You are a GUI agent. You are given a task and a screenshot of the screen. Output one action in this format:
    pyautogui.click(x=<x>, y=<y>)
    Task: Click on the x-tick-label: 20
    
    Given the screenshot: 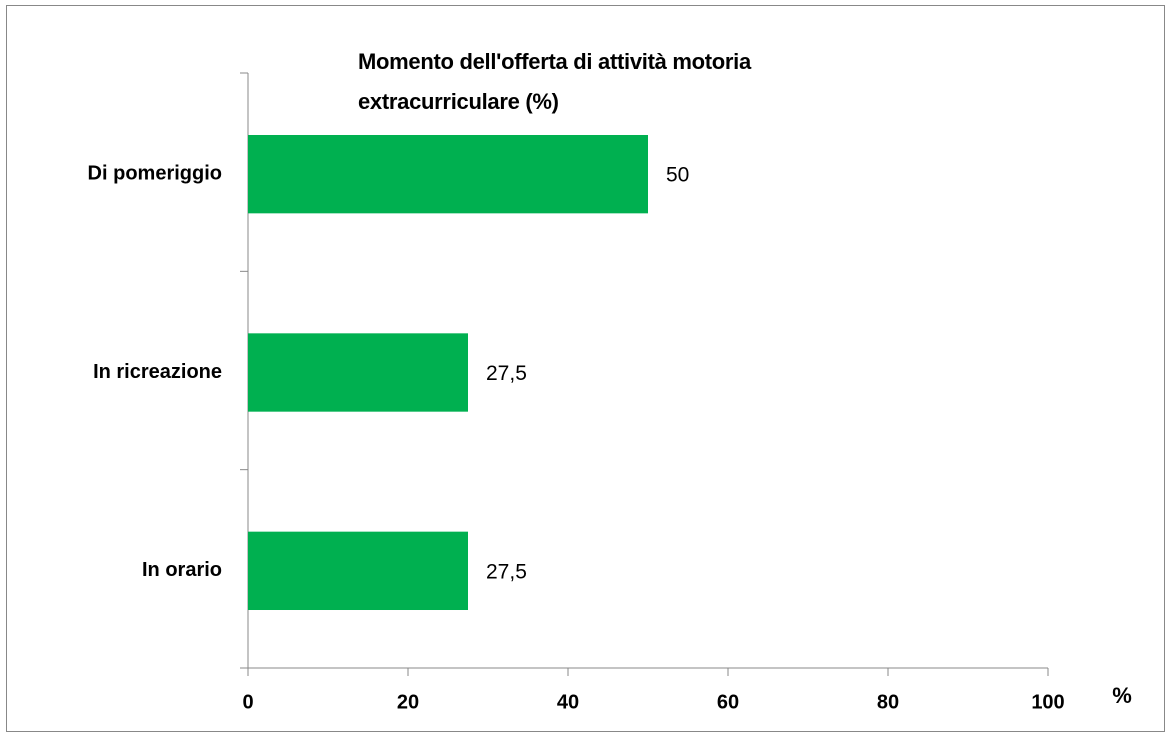 What is the action you would take?
    pyautogui.click(x=408, y=702)
    